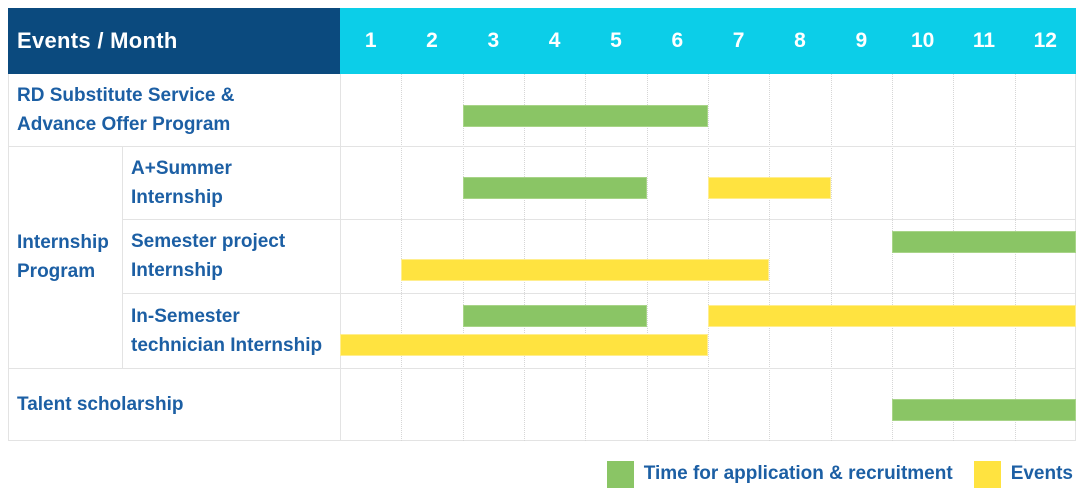 The width and height of the screenshot is (1080, 494). Describe the element at coordinates (8, 257) in the screenshot. I see `chart-border-left` at that location.